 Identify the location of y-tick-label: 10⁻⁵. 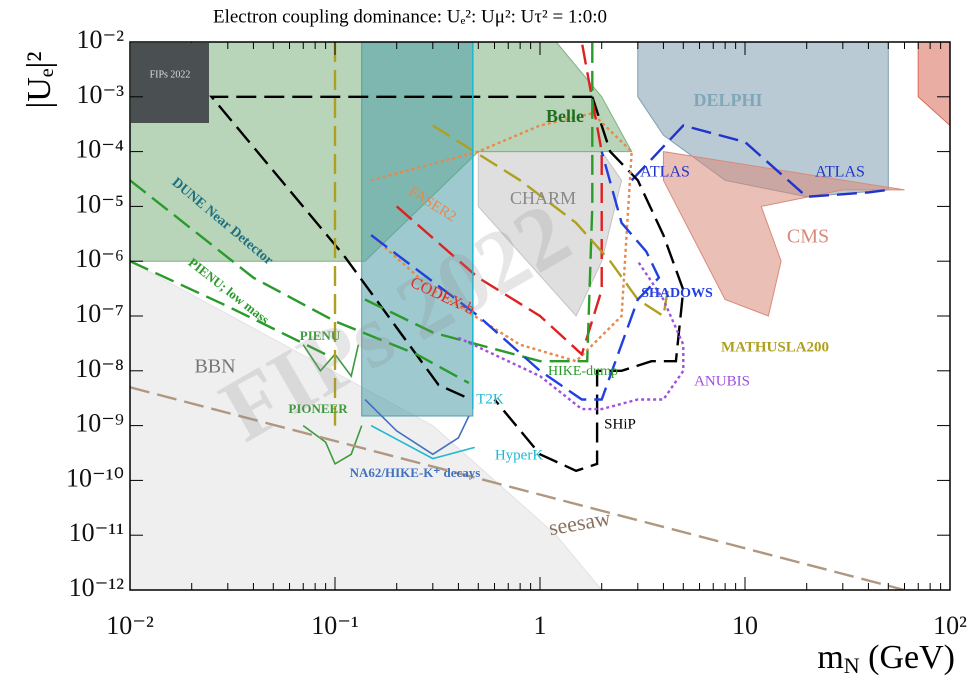
(99, 203).